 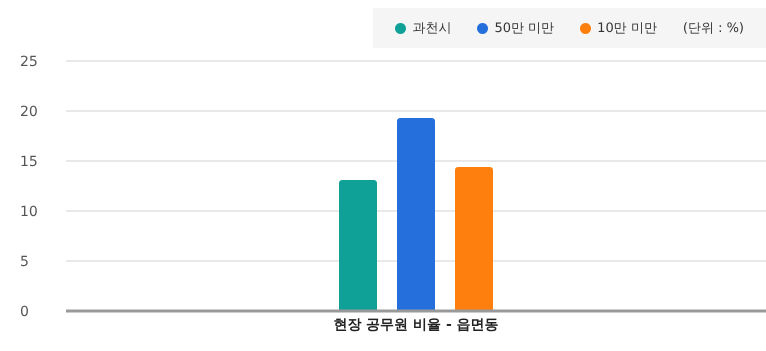 I want to click on y-tick-label: 0, so click(x=24, y=312).